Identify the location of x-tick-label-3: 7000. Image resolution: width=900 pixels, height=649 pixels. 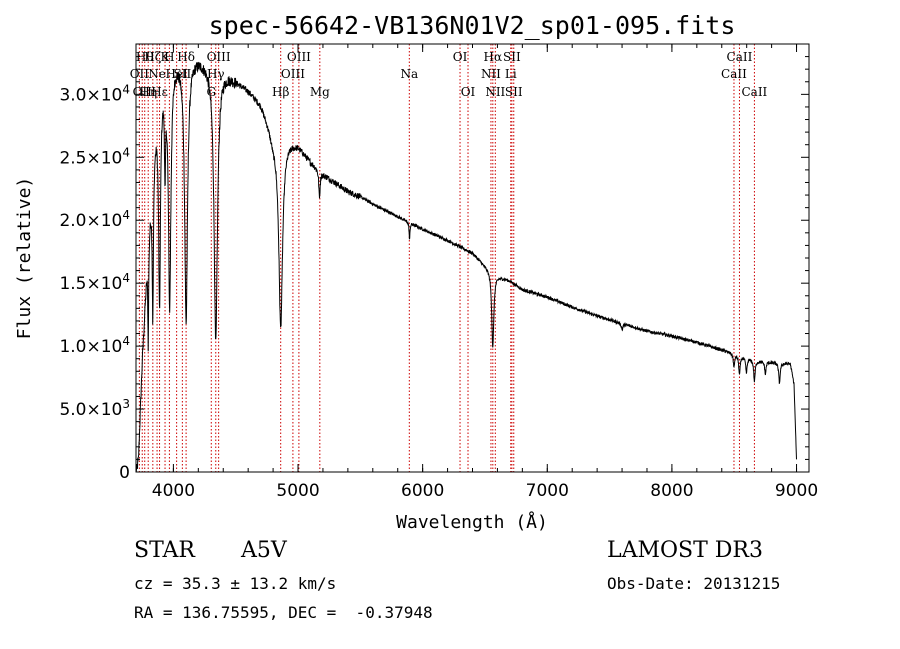
(547, 491).